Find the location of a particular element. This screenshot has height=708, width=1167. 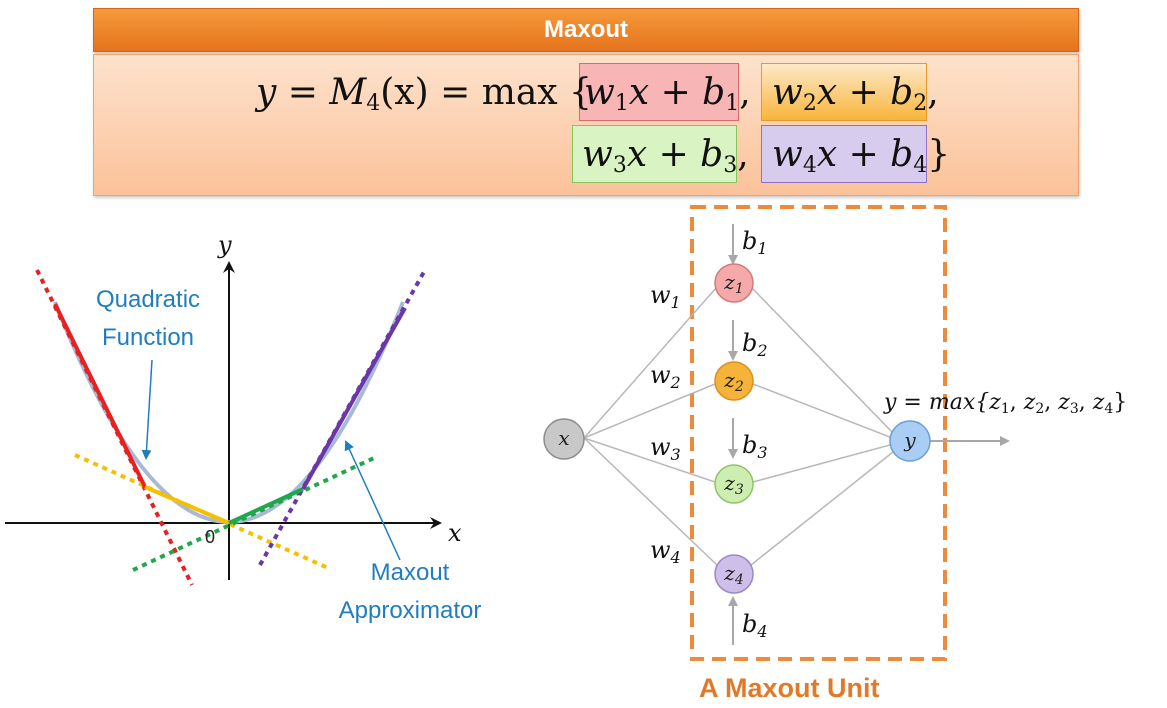

weight-label-2: w2 is located at coordinates (665, 376).